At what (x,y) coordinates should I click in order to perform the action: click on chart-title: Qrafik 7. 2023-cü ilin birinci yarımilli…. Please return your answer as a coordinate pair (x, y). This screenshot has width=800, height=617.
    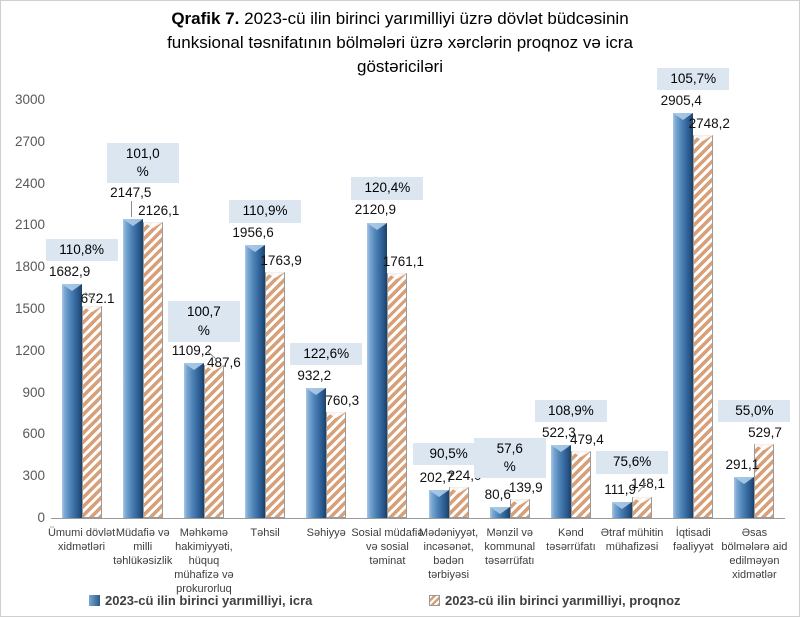
    Looking at the image, I should click on (400, 43).